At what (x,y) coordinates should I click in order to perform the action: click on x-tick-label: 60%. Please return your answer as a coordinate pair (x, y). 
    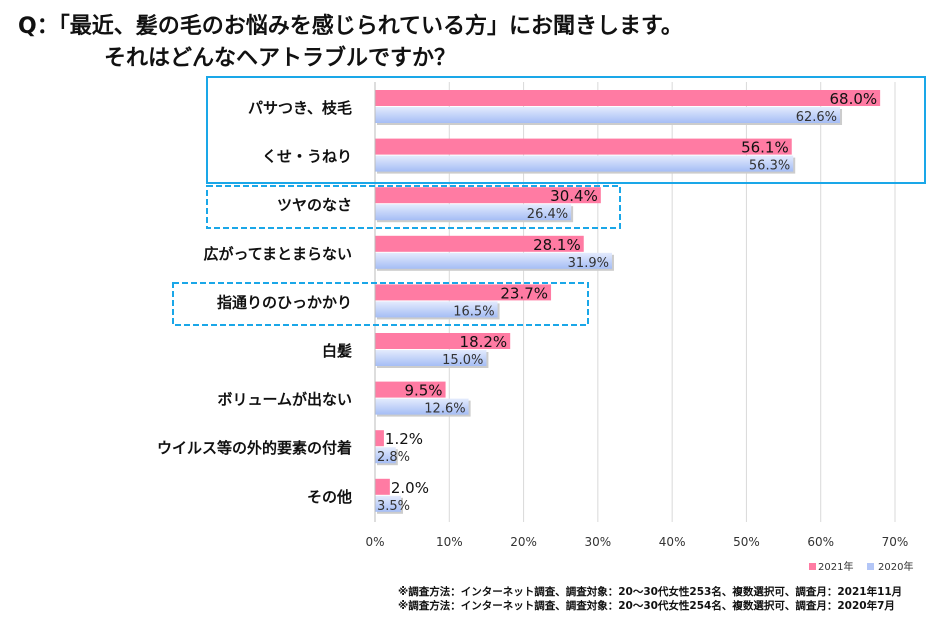
    Looking at the image, I should click on (820, 542).